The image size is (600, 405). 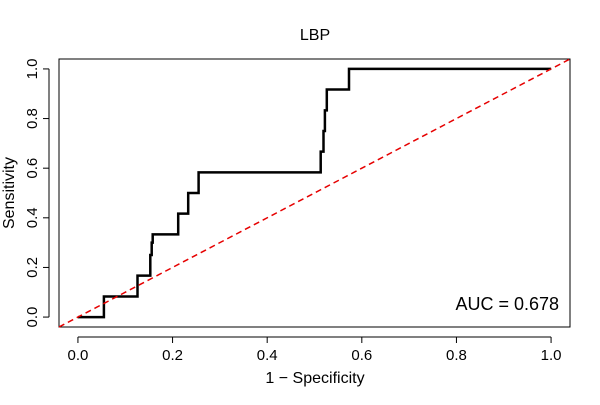 I want to click on x-tick-label: 0.6, so click(x=361, y=355).